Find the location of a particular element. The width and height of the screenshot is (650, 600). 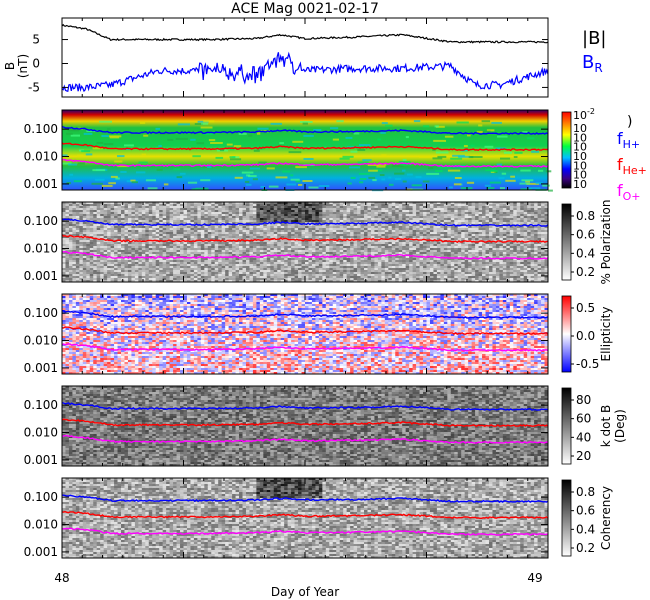

ion-legend: fH+ fHe+ fO+ is located at coordinates (632, 166).